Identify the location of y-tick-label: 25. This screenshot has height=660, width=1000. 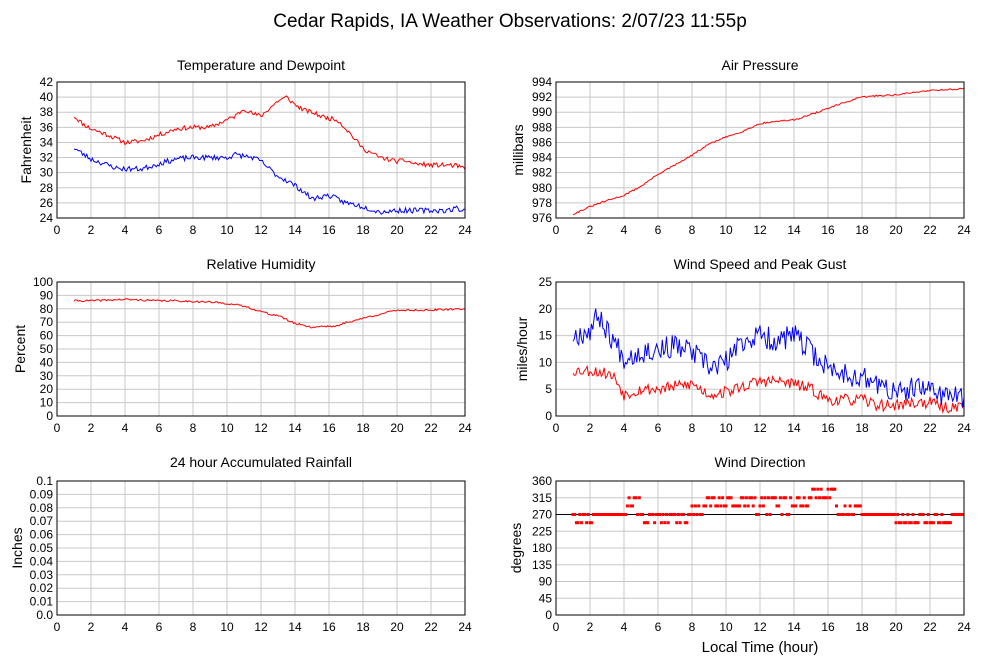
(546, 282).